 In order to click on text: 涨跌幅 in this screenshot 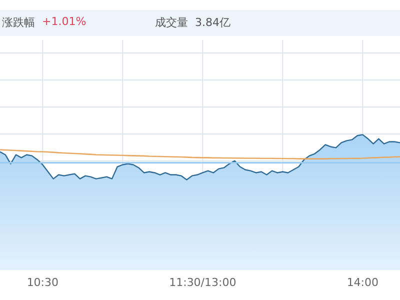, I will do `click(18, 22)`.